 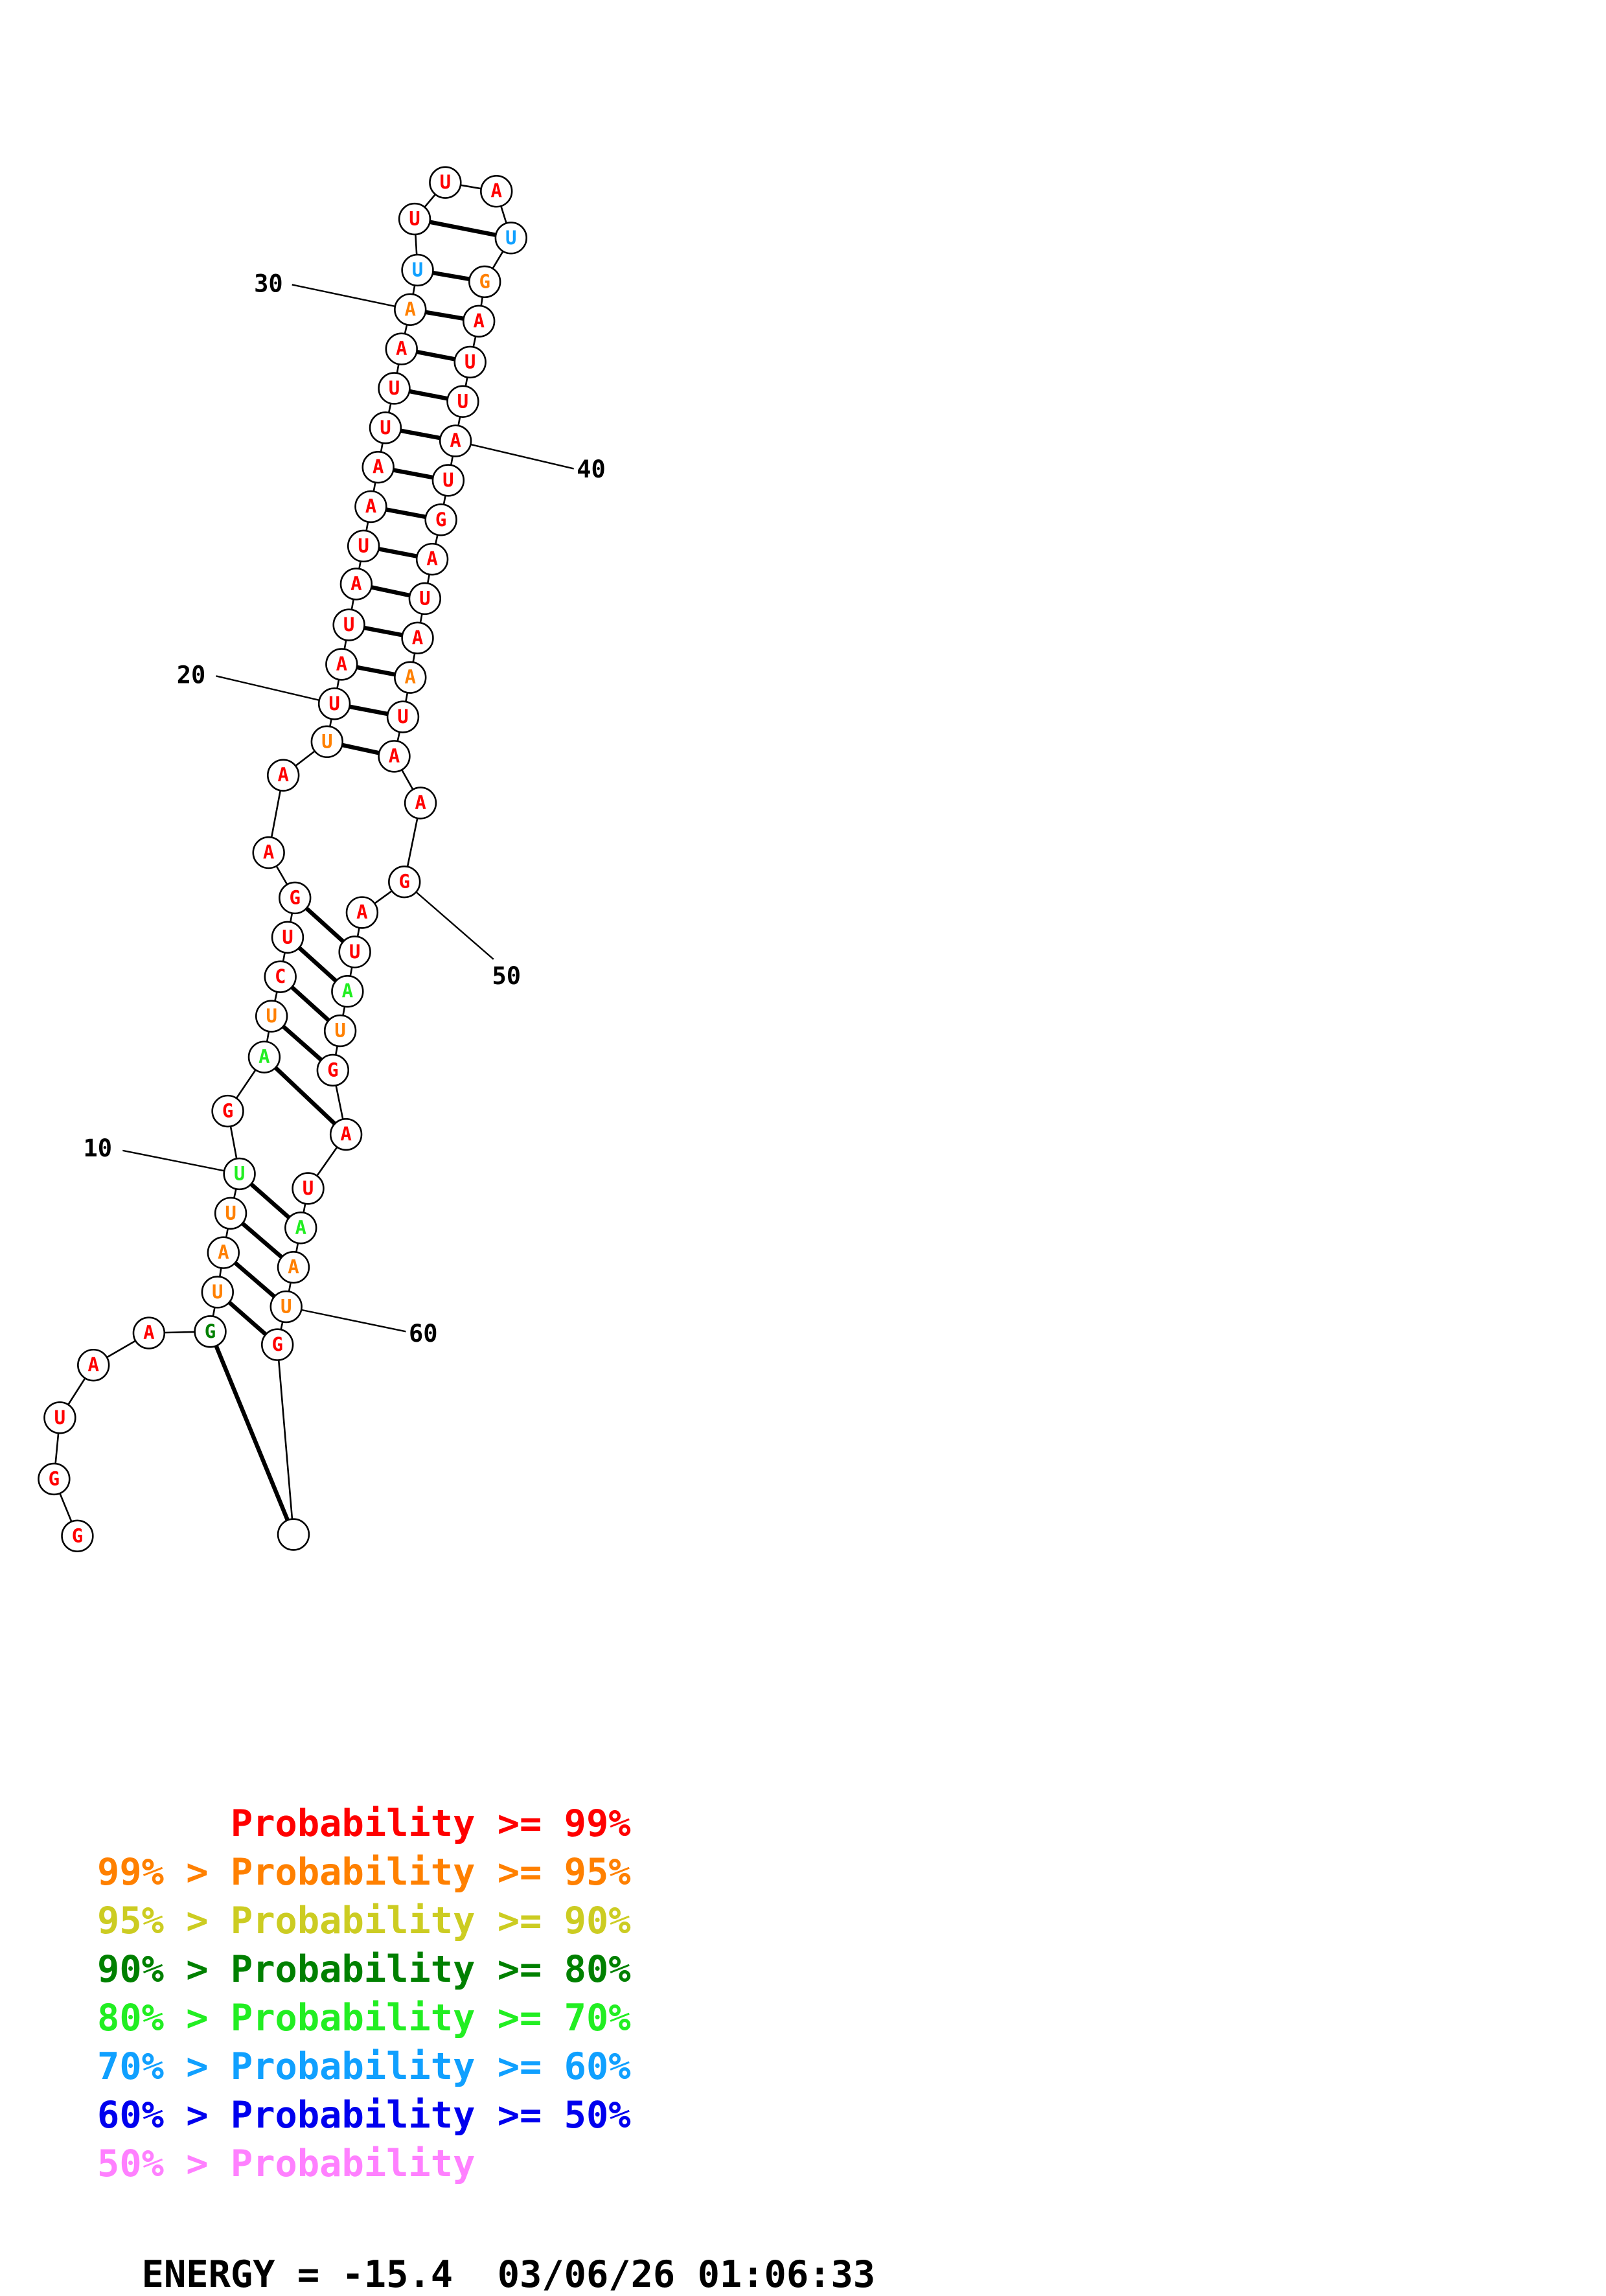 I want to click on position-label: 30, so click(x=268, y=284).